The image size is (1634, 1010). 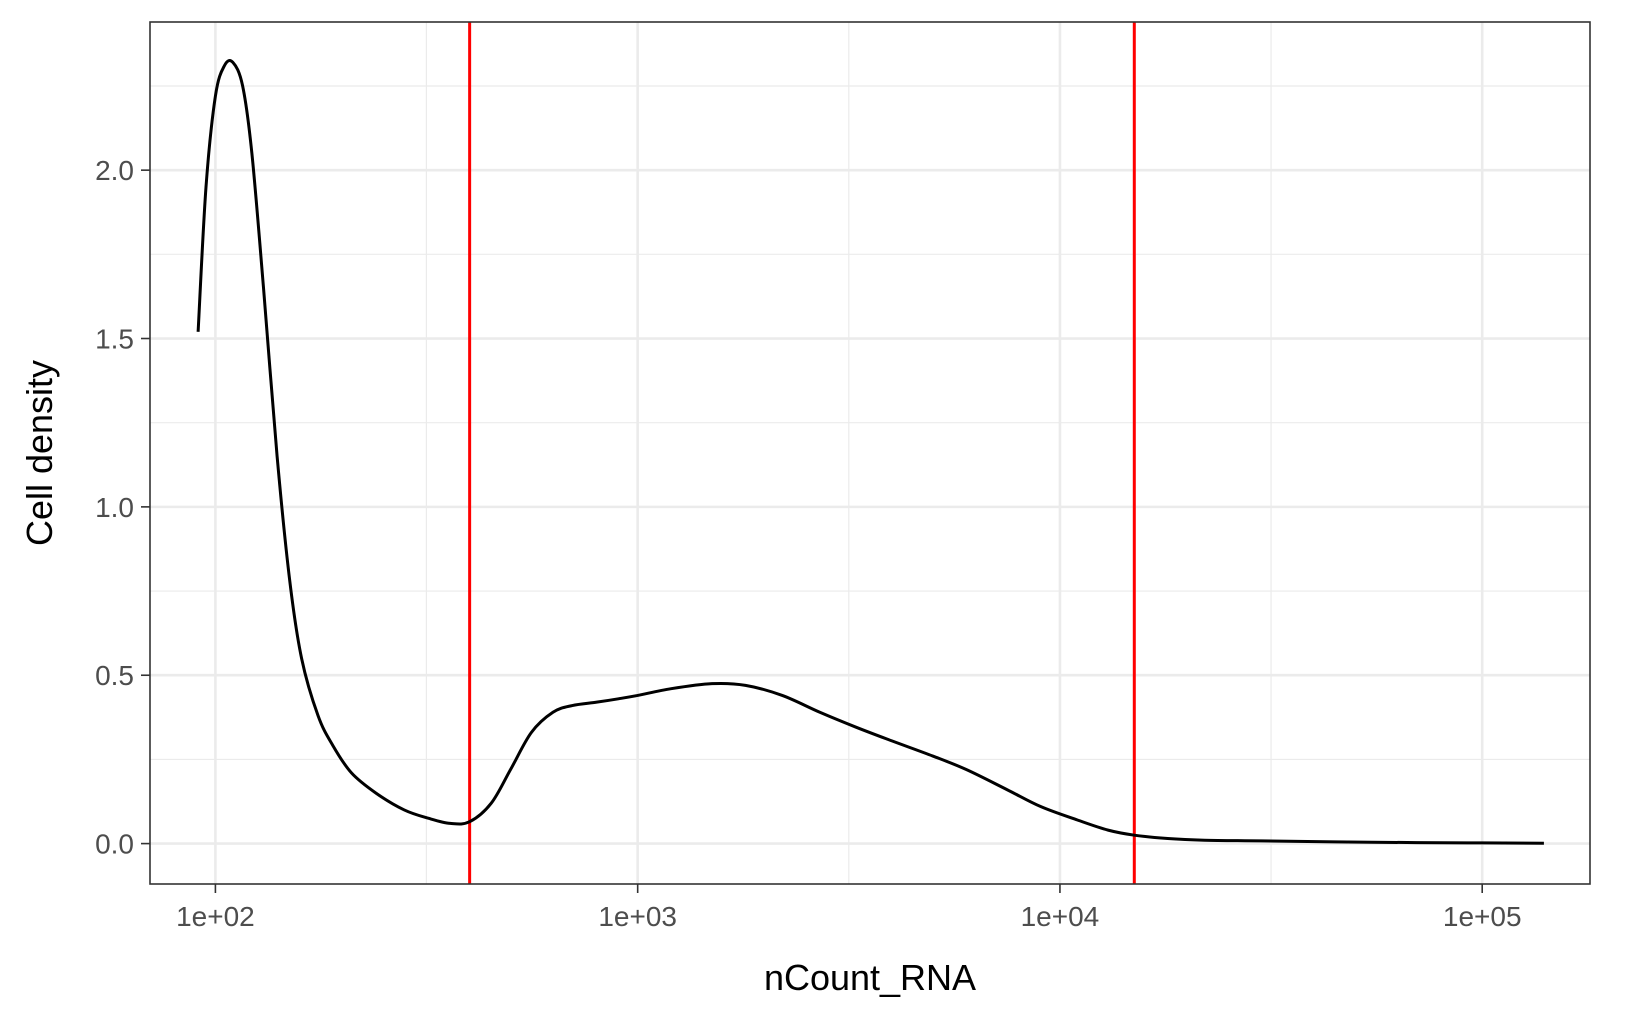 I want to click on y-axis-title: Cell density, so click(x=39, y=453).